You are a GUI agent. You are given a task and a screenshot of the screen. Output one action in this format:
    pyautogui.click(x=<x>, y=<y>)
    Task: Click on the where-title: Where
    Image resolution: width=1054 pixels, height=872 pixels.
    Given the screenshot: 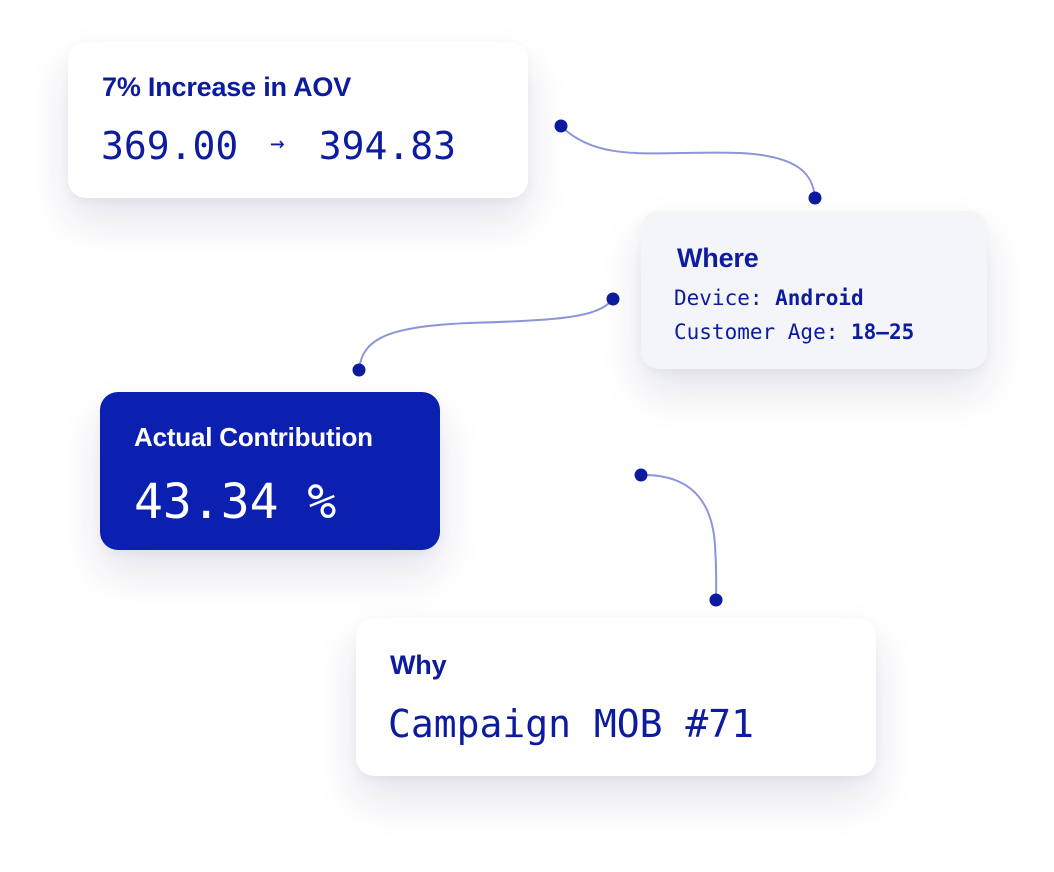 What is the action you would take?
    pyautogui.click(x=718, y=258)
    